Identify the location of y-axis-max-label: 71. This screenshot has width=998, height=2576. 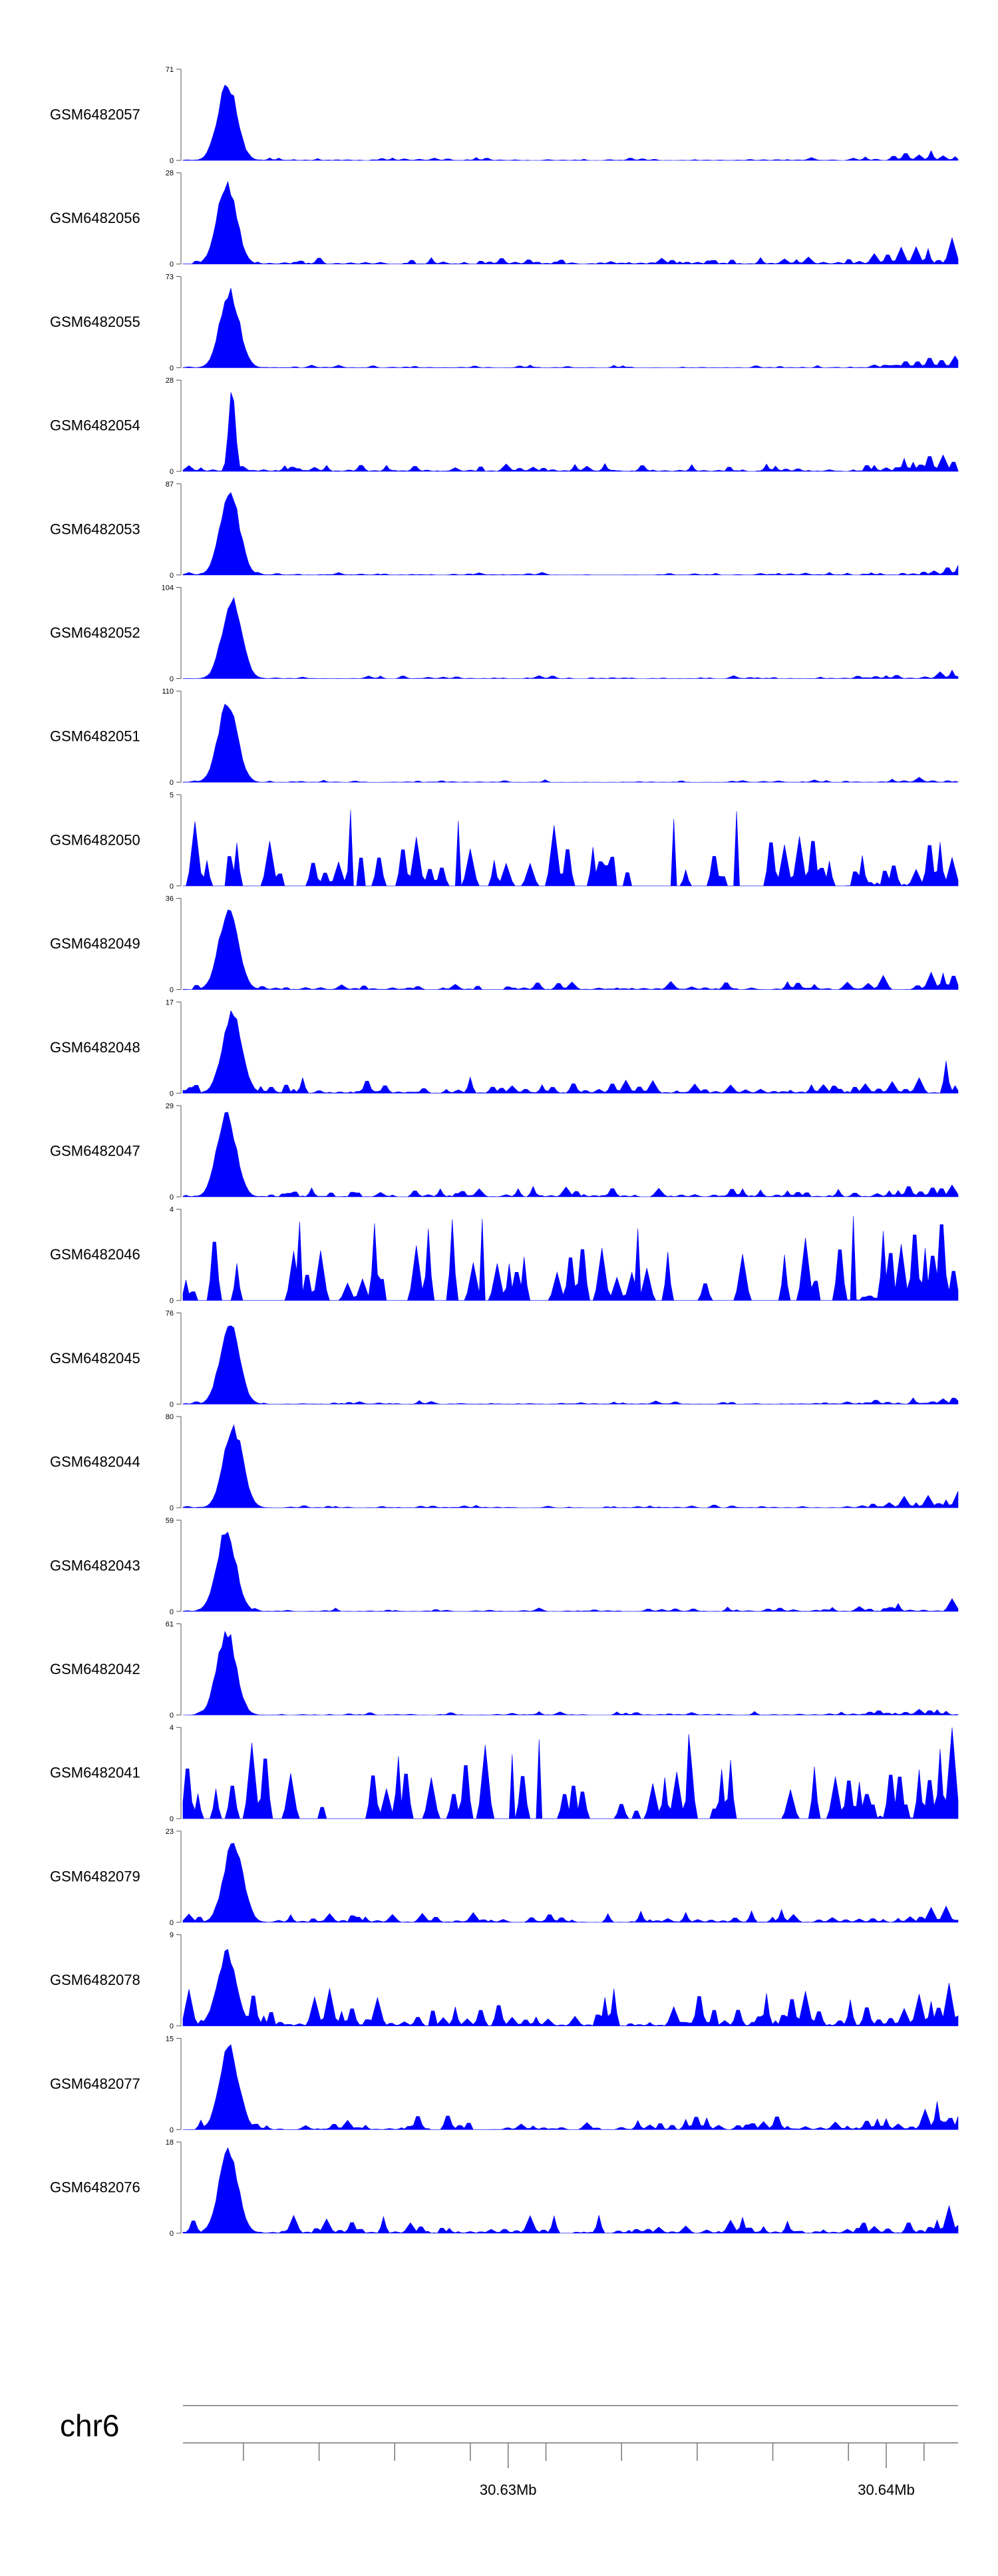
(170, 70).